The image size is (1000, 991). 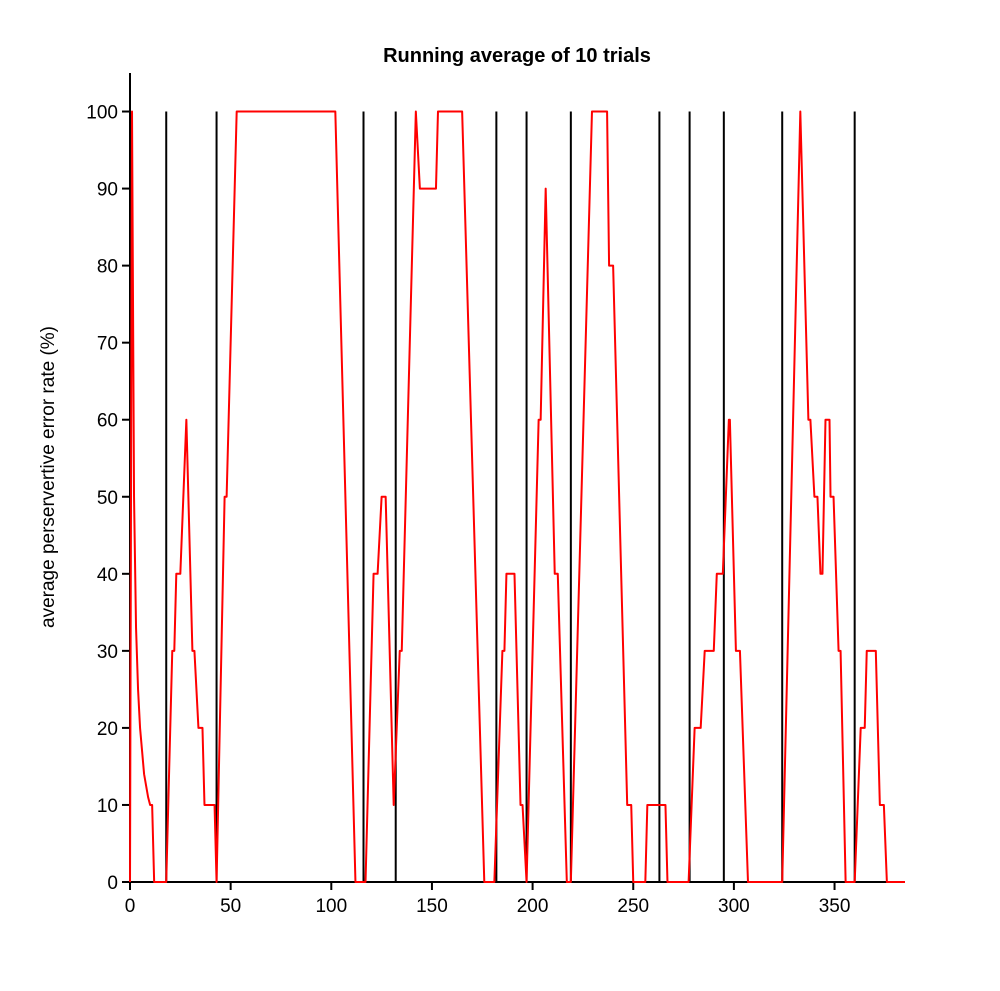 I want to click on y-tick-label: 60, so click(x=107, y=421).